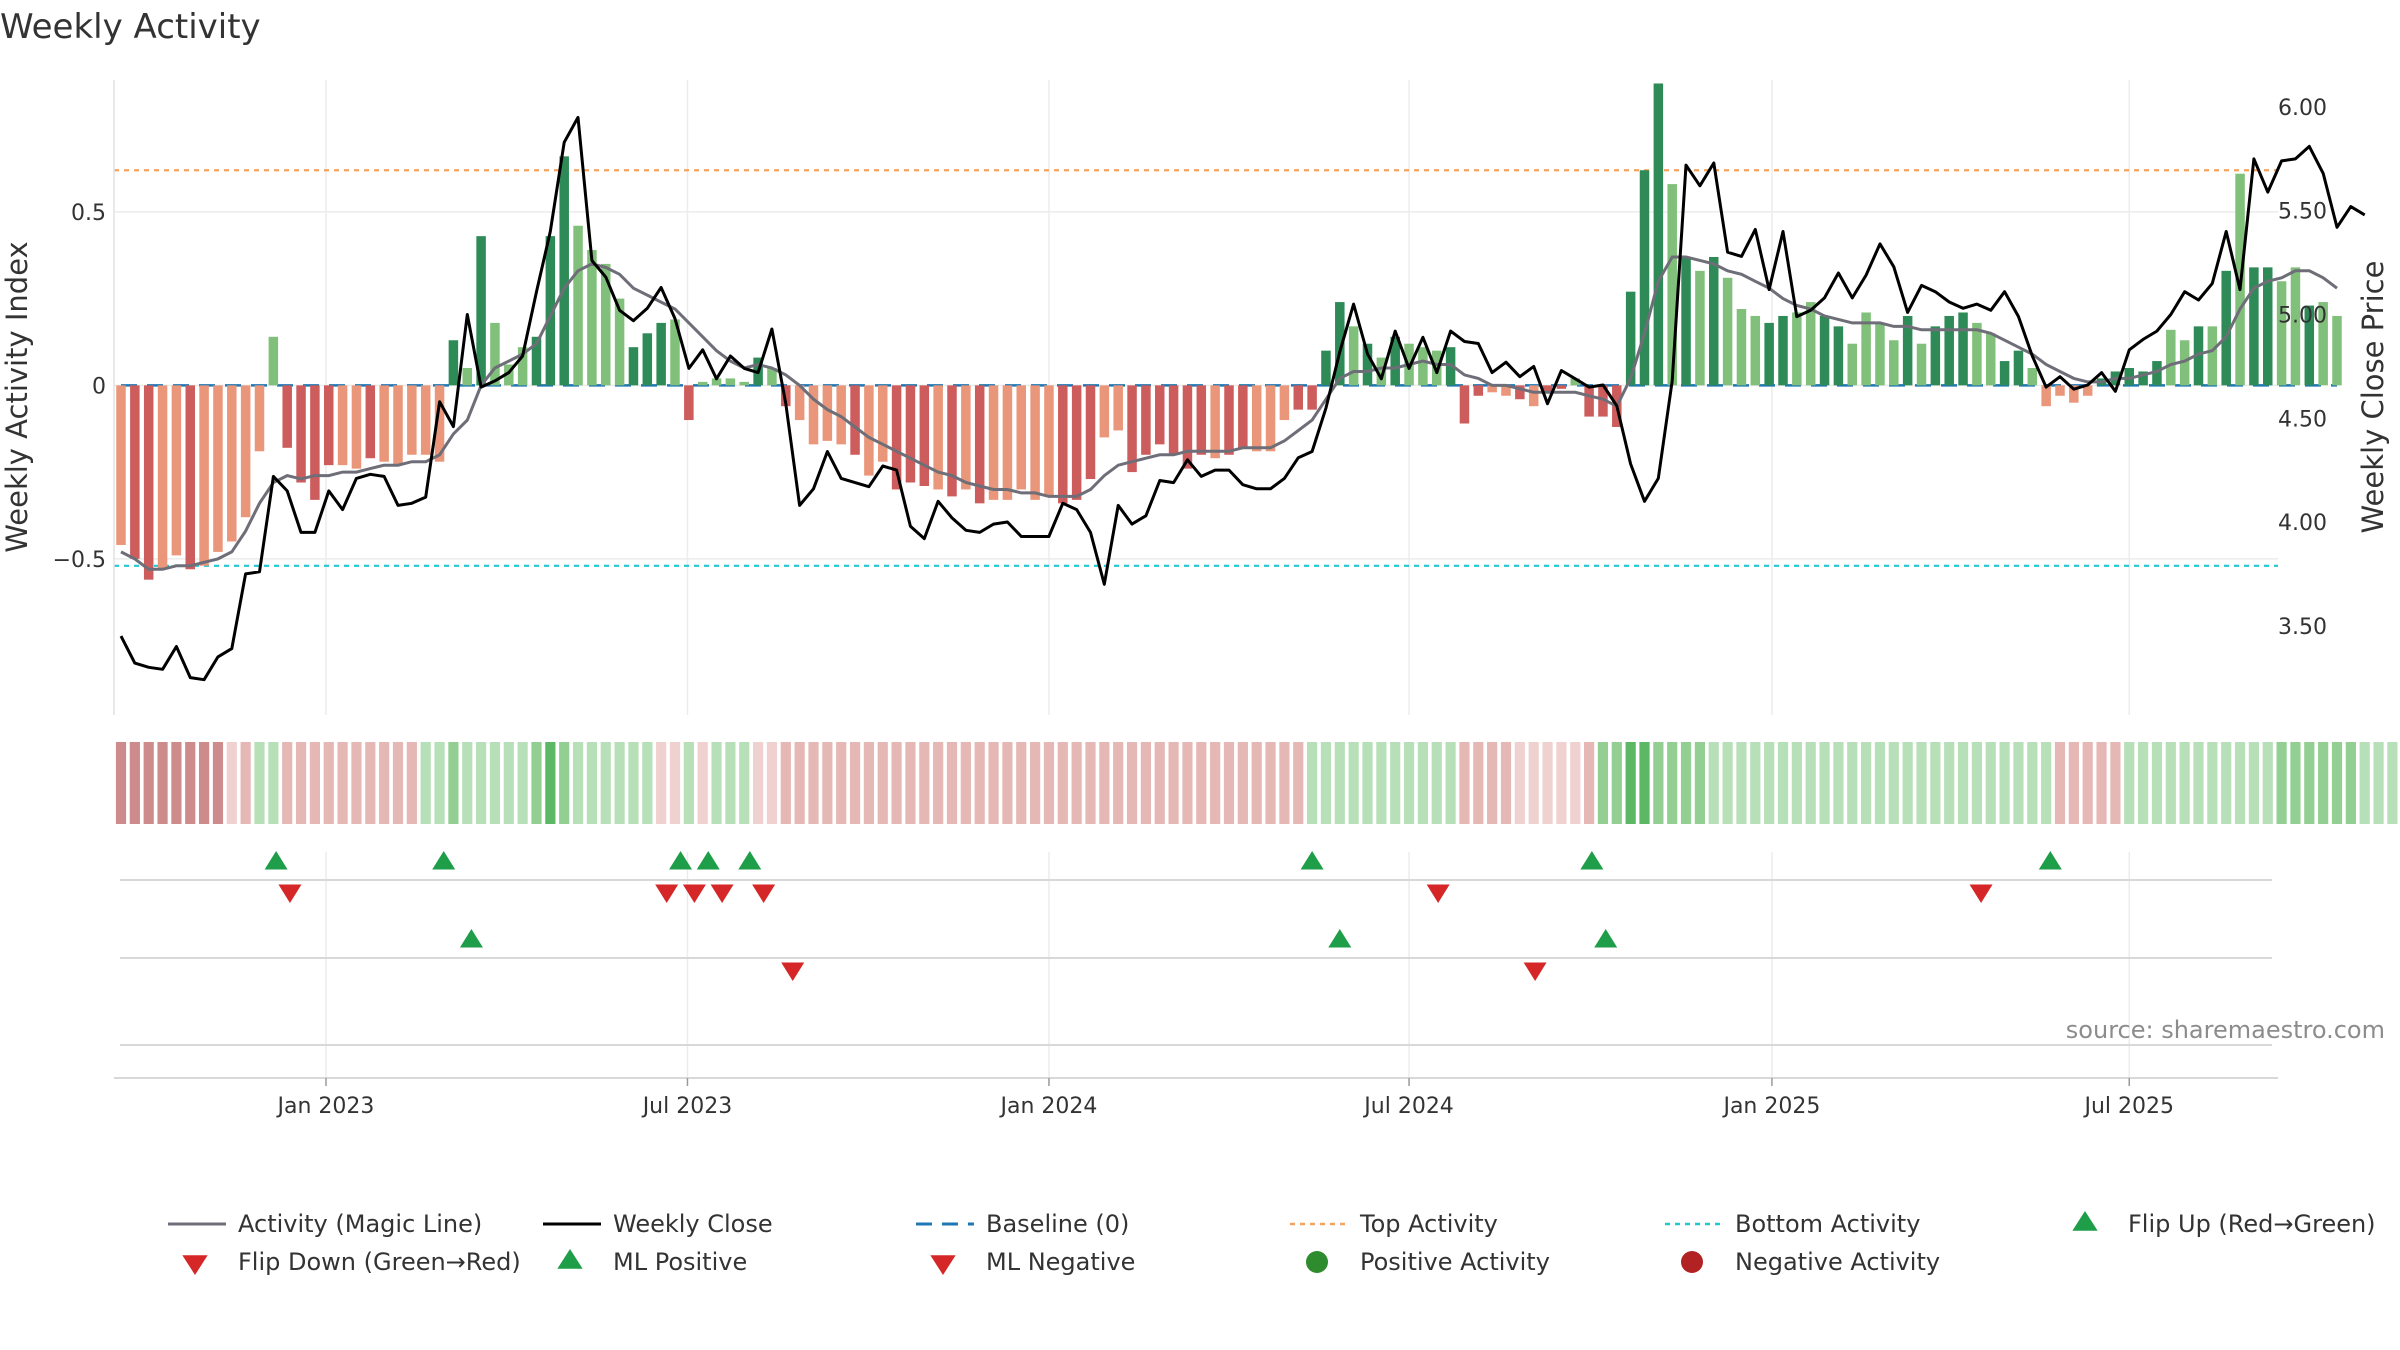 This screenshot has height=1350, width=2400. What do you see at coordinates (1535, 971) in the screenshot?
I see `ml-negative-marker` at bounding box center [1535, 971].